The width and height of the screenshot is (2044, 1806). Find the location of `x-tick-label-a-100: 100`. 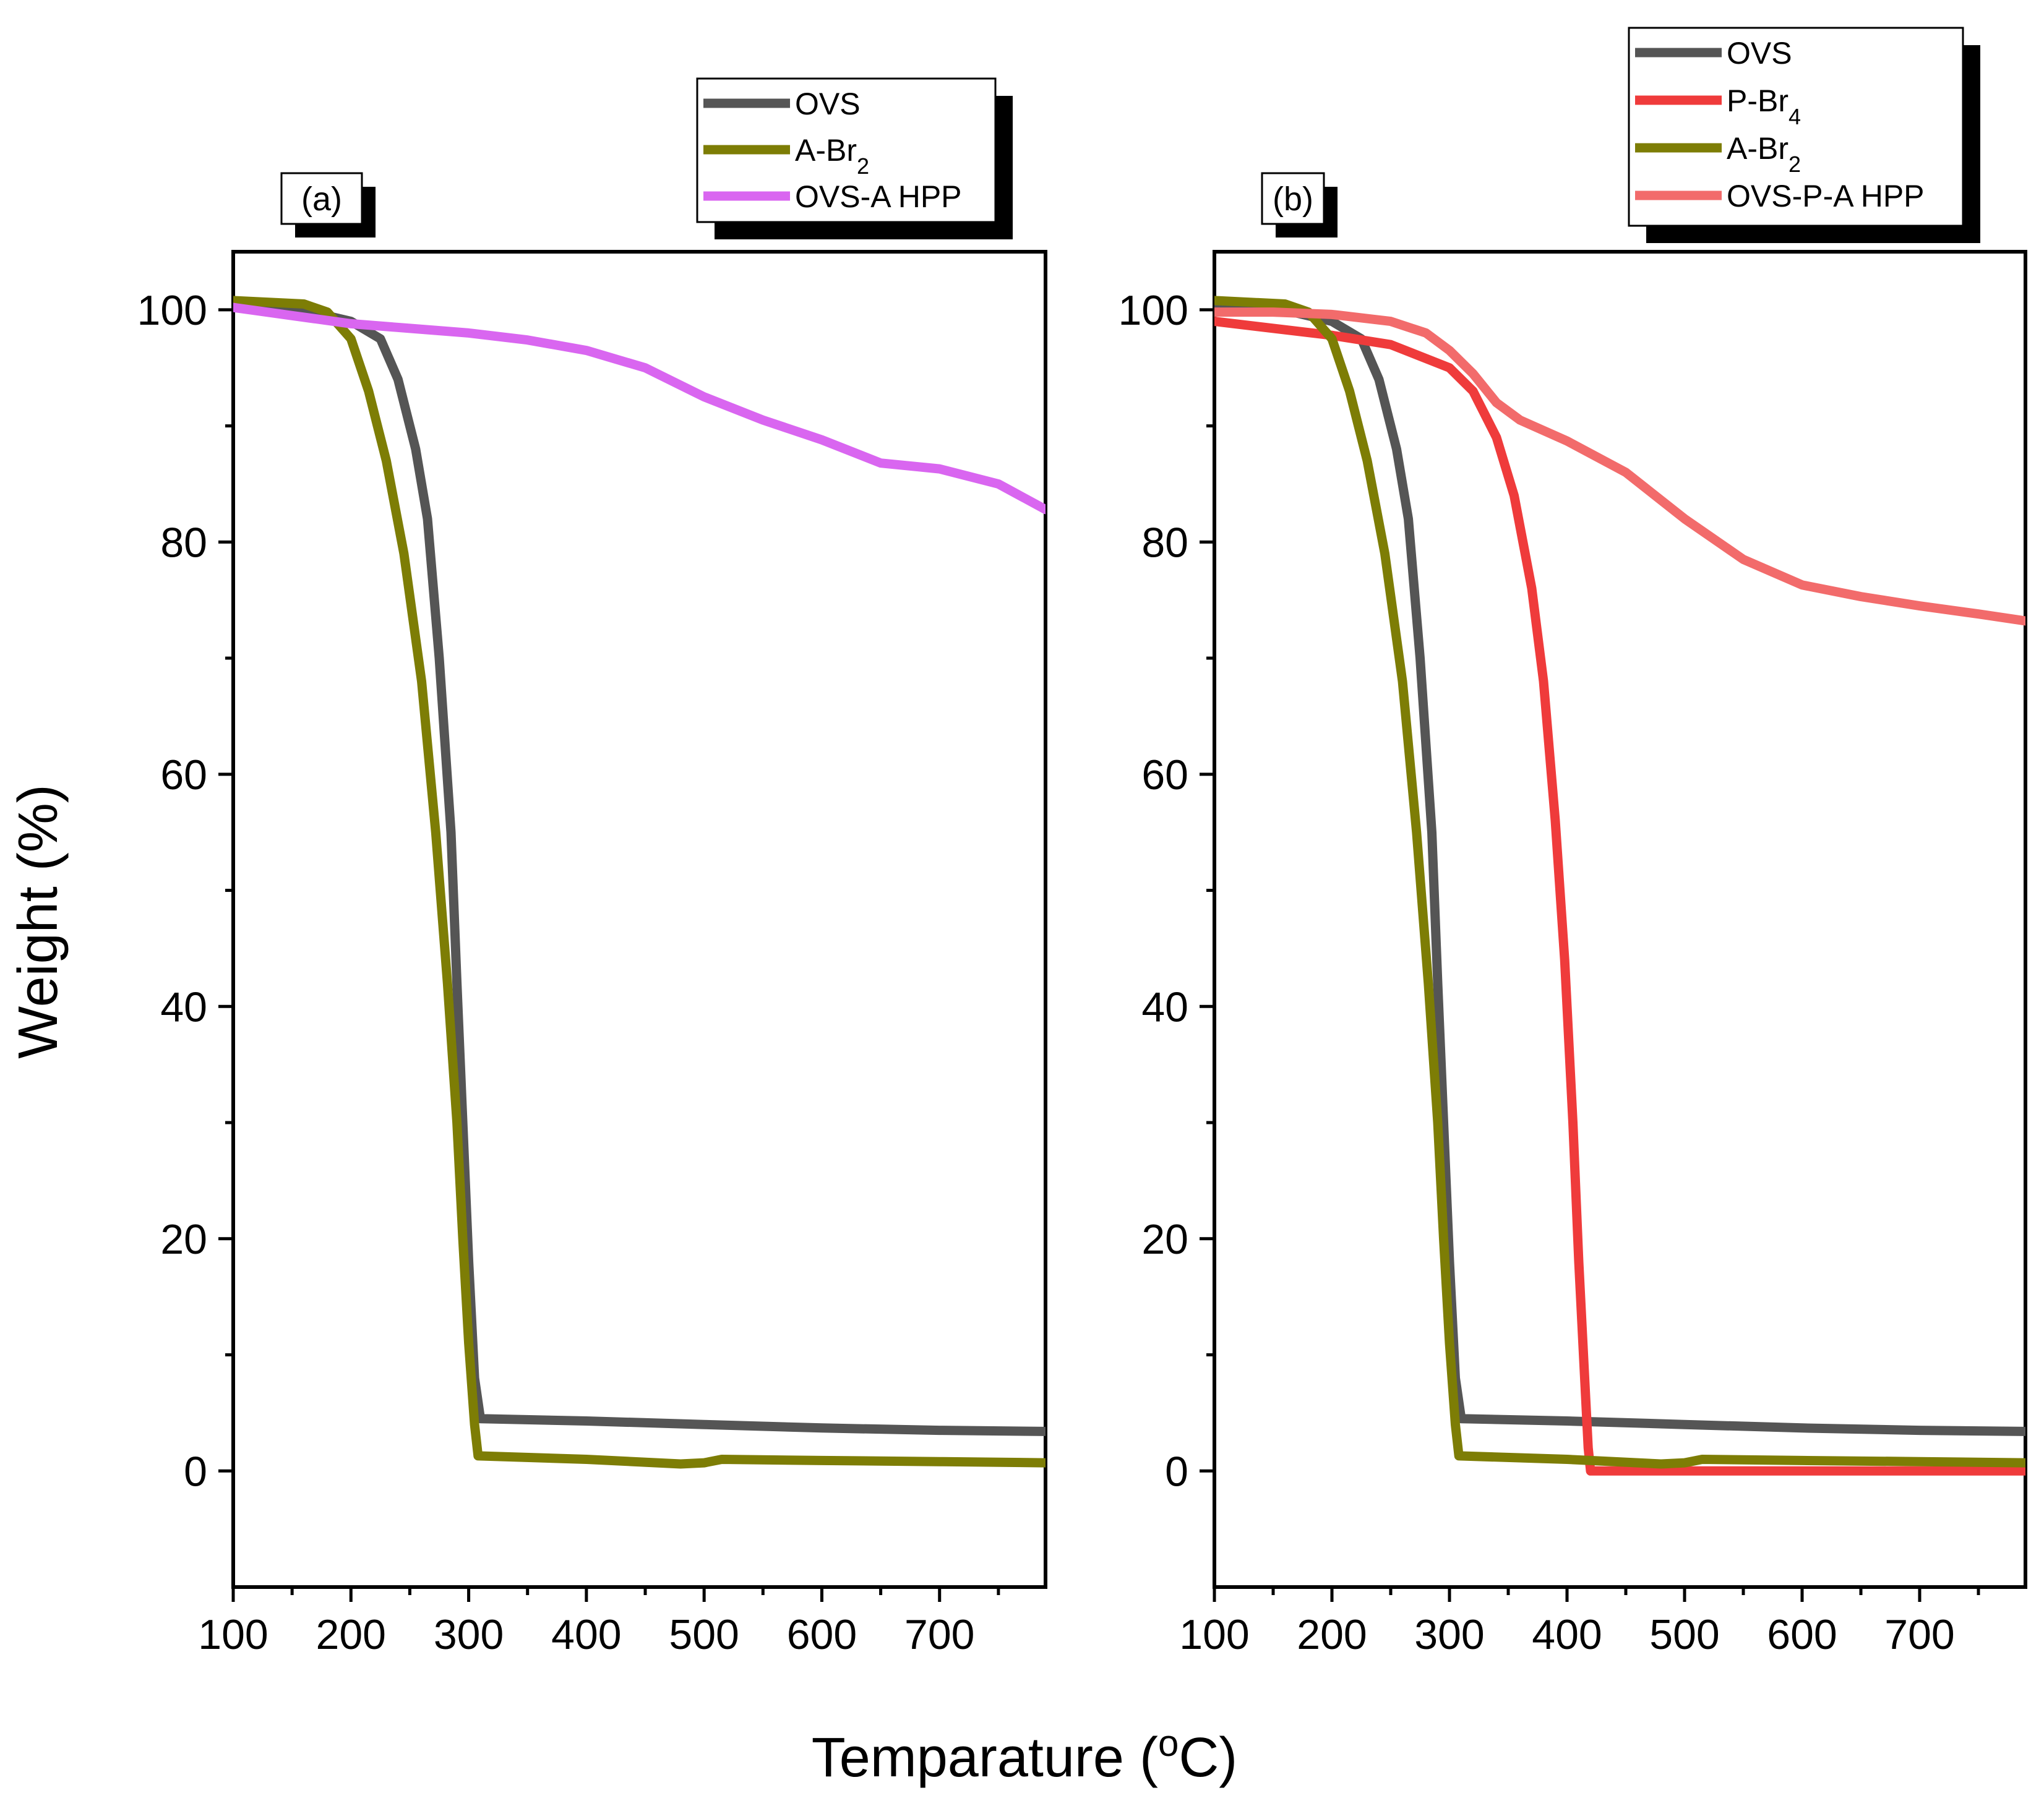

x-tick-label-a-100: 100 is located at coordinates (233, 1635).